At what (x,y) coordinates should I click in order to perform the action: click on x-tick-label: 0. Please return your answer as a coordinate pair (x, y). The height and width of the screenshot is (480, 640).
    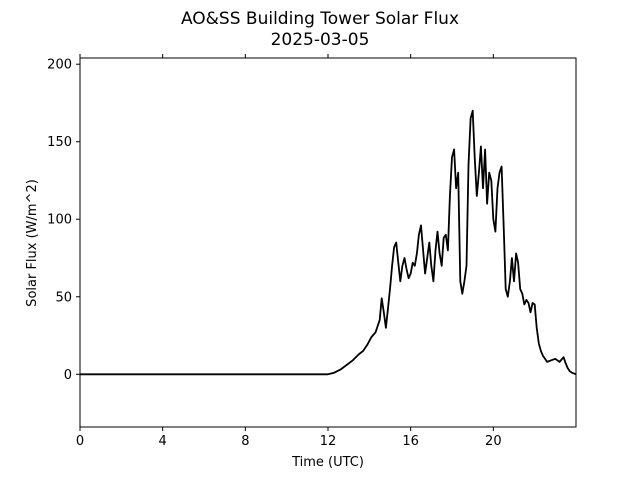
    Looking at the image, I should click on (80, 441).